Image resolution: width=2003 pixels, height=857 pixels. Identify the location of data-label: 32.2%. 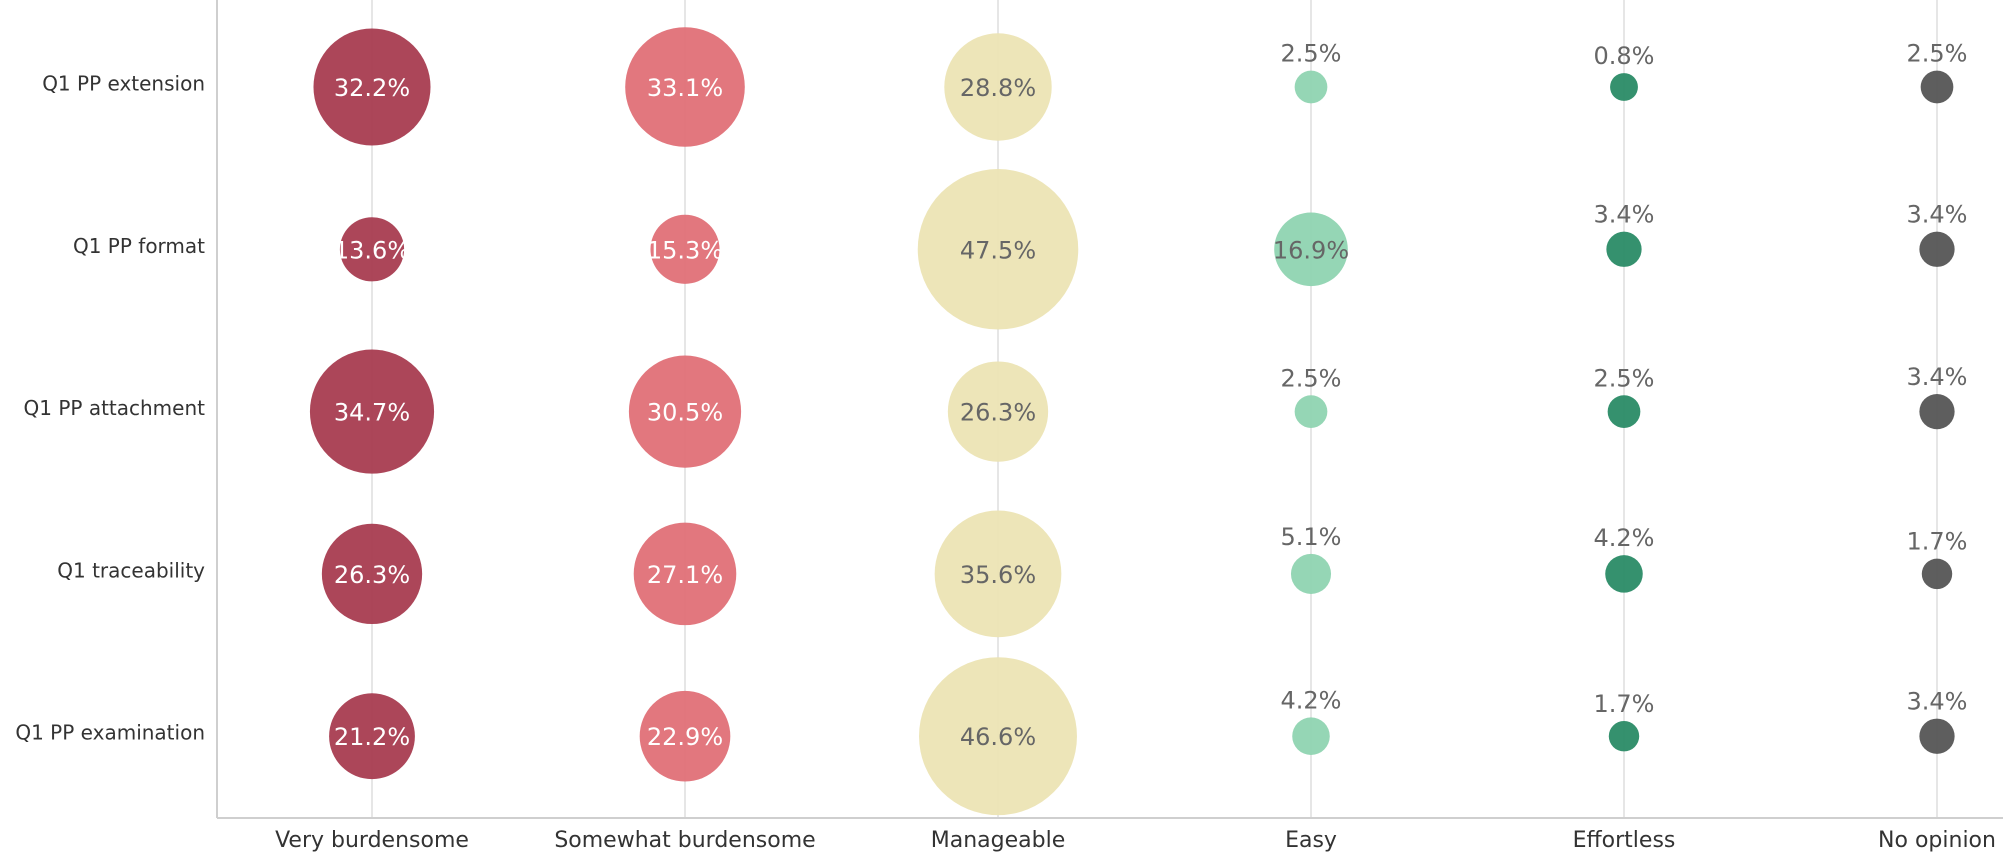
(372, 88).